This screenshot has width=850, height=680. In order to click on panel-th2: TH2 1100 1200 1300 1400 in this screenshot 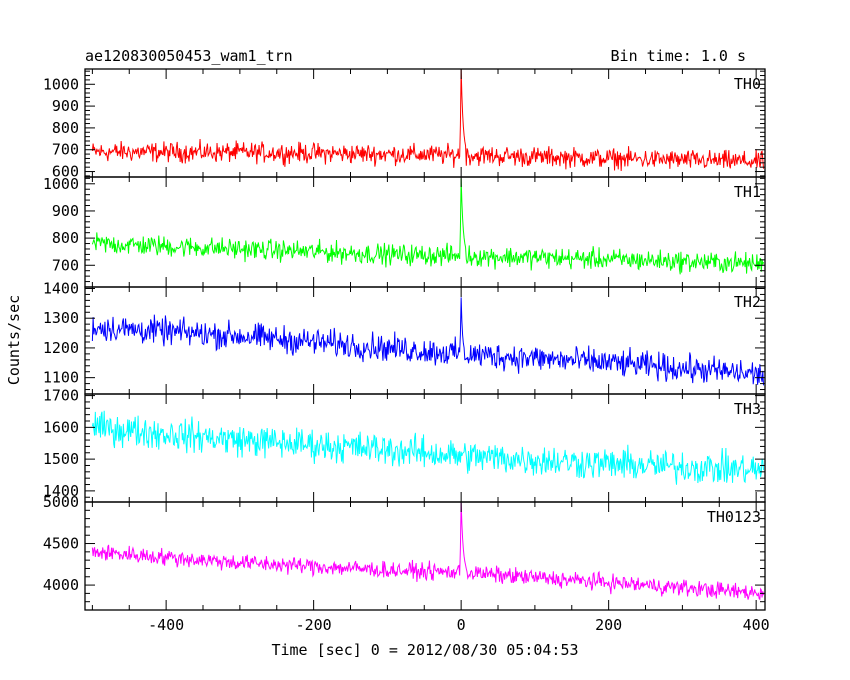, I will do `click(404, 337)`.